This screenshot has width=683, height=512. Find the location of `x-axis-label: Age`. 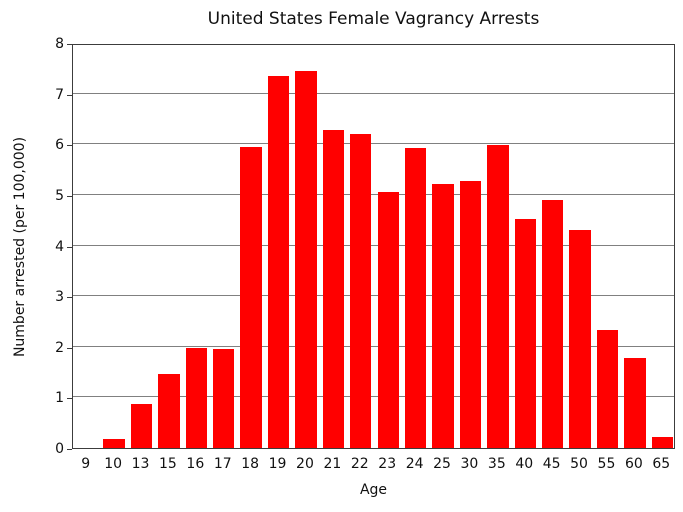

x-axis-label: Age is located at coordinates (373, 490).